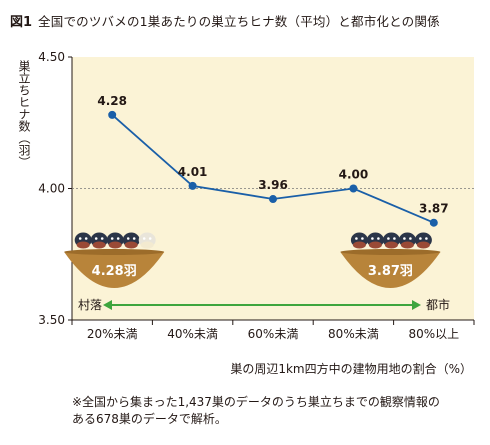 Image resolution: width=490 pixels, height=445 pixels. Describe the element at coordinates (434, 209) in the screenshot. I see `data-label: 3.87` at that location.